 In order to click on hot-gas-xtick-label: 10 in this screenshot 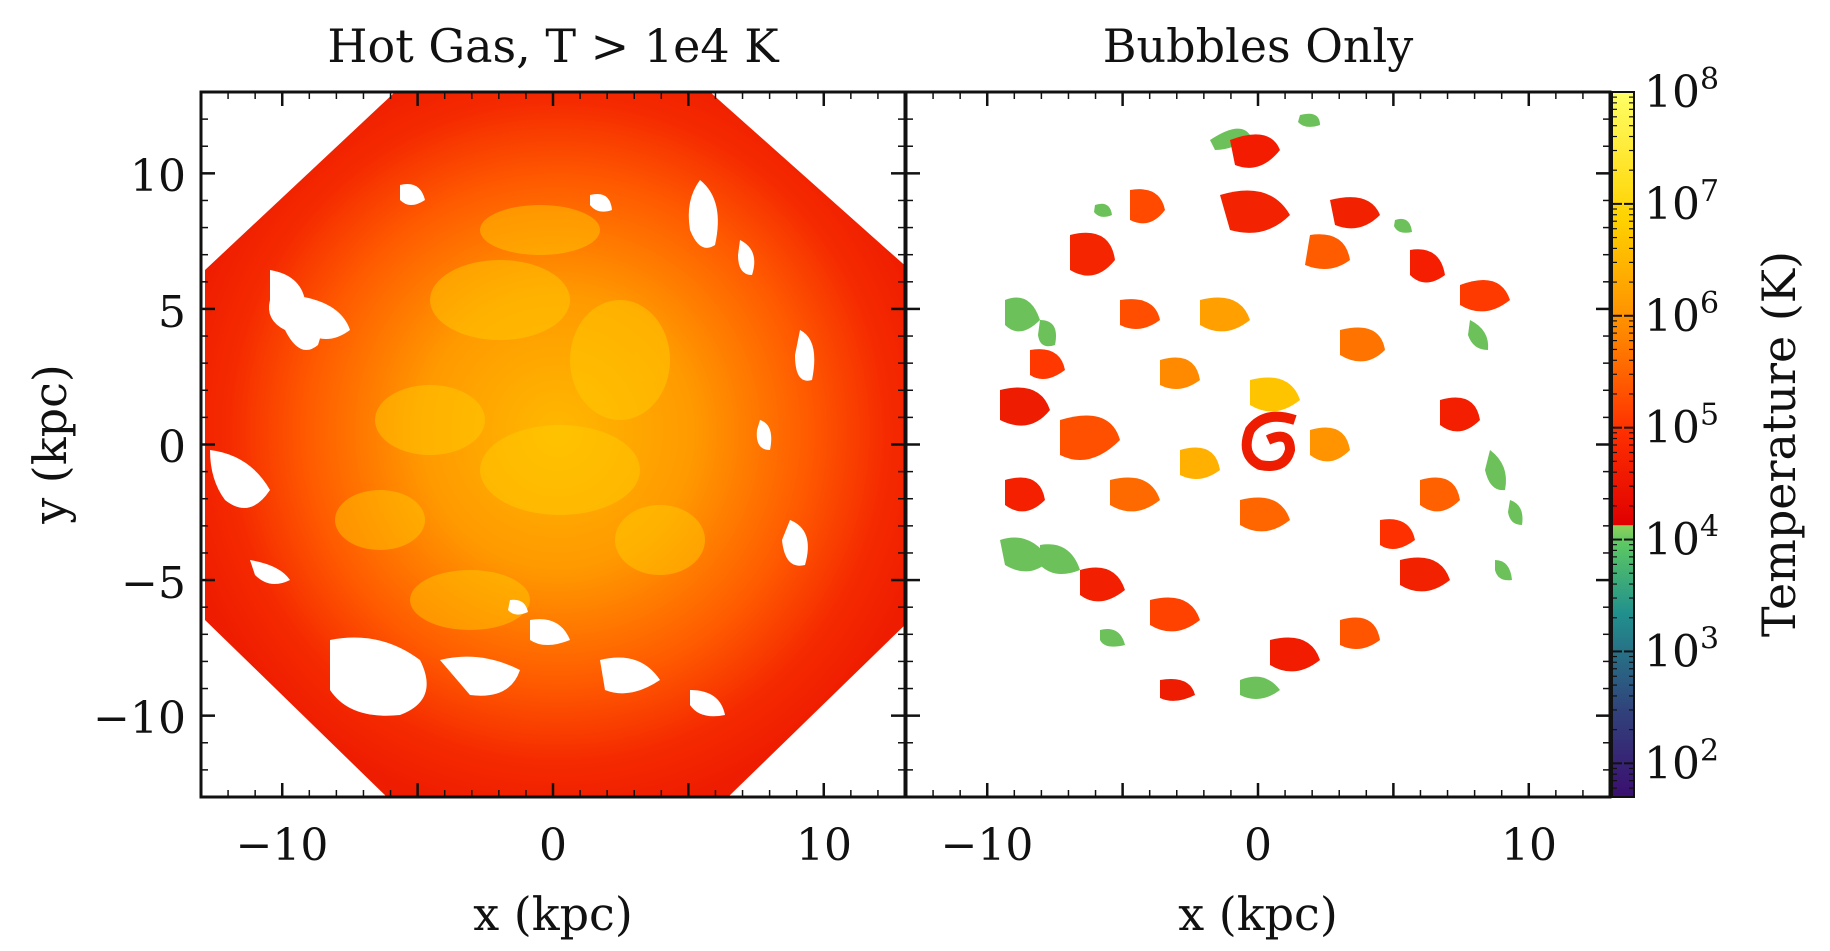, I will do `click(824, 845)`.